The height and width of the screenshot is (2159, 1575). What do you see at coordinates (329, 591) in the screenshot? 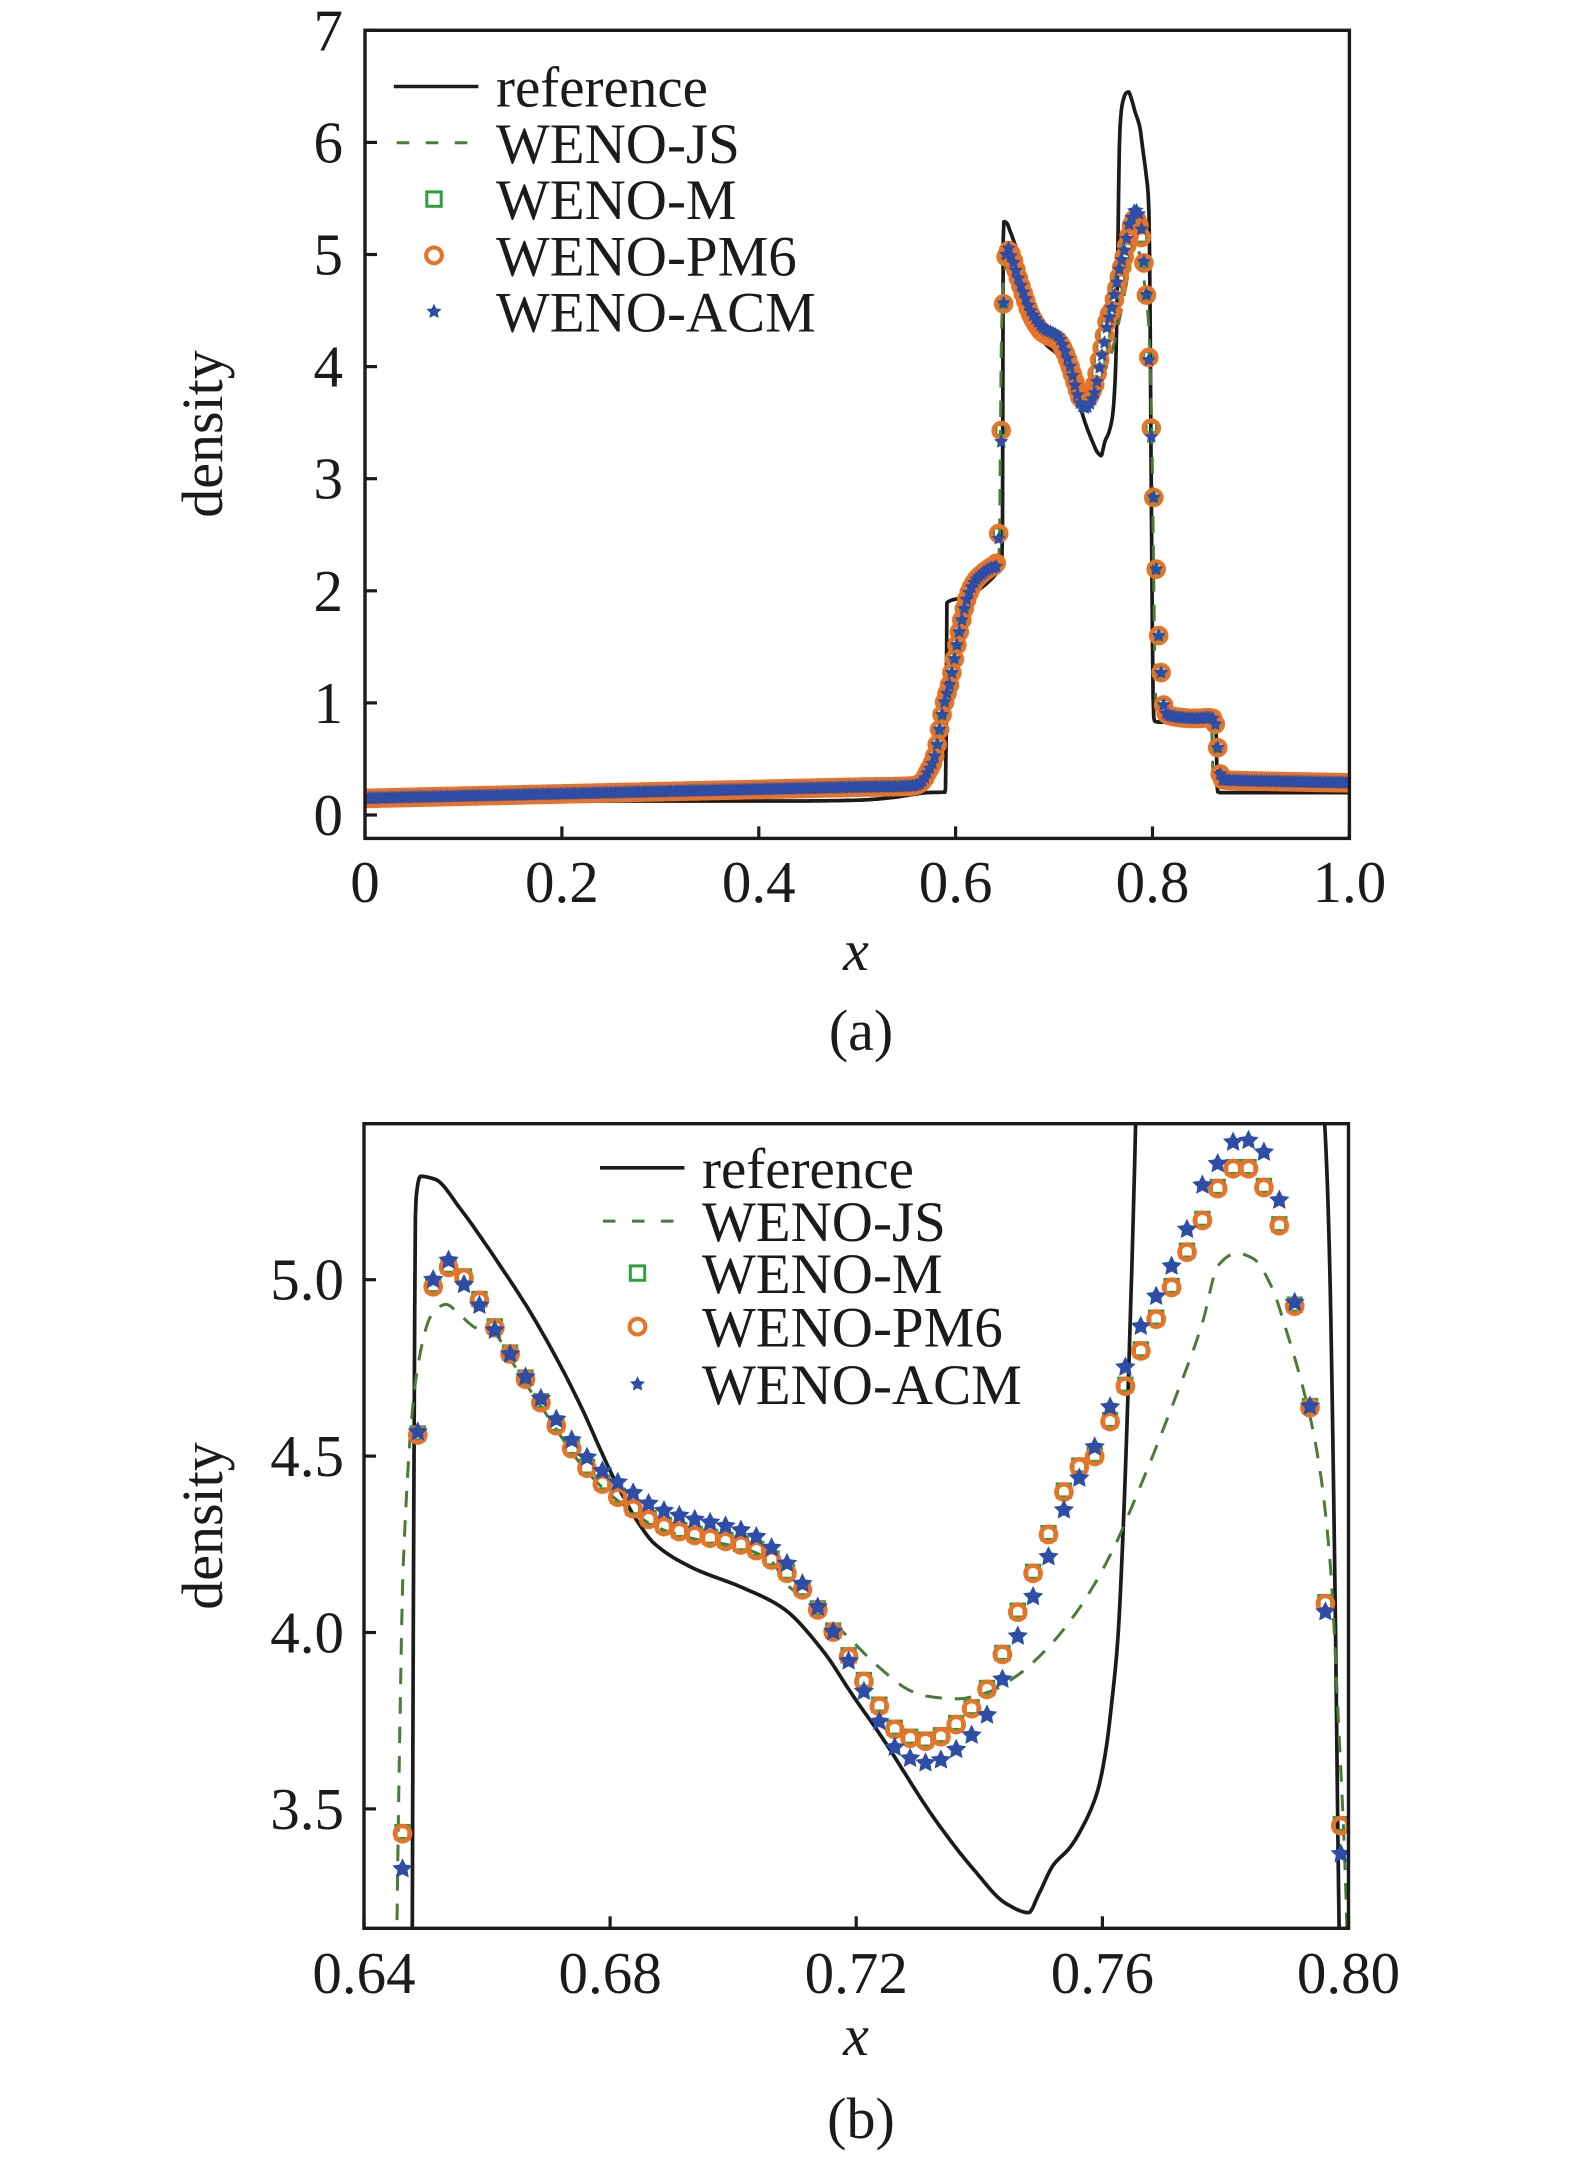
I see `svg-text: 2` at bounding box center [329, 591].